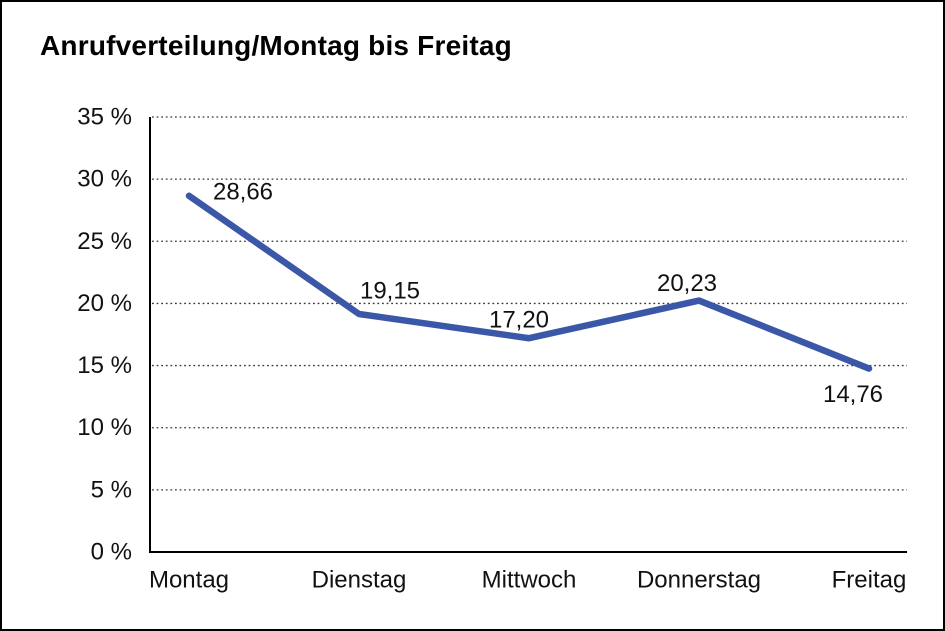 The height and width of the screenshot is (631, 945). I want to click on value-label: 17,20, so click(519, 320).